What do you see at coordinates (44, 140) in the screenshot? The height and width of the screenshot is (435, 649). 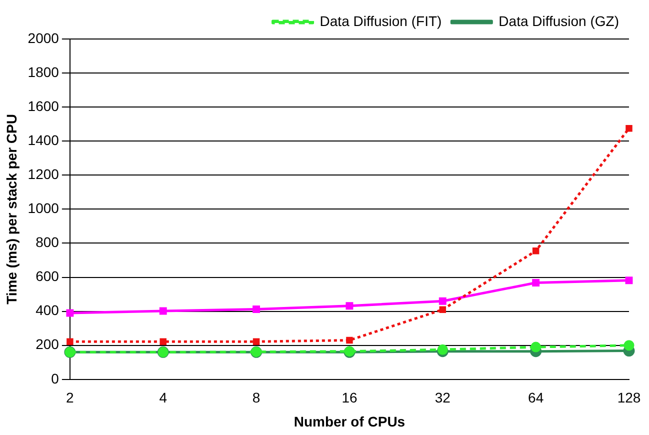 I see `y-tick-label: 1400` at bounding box center [44, 140].